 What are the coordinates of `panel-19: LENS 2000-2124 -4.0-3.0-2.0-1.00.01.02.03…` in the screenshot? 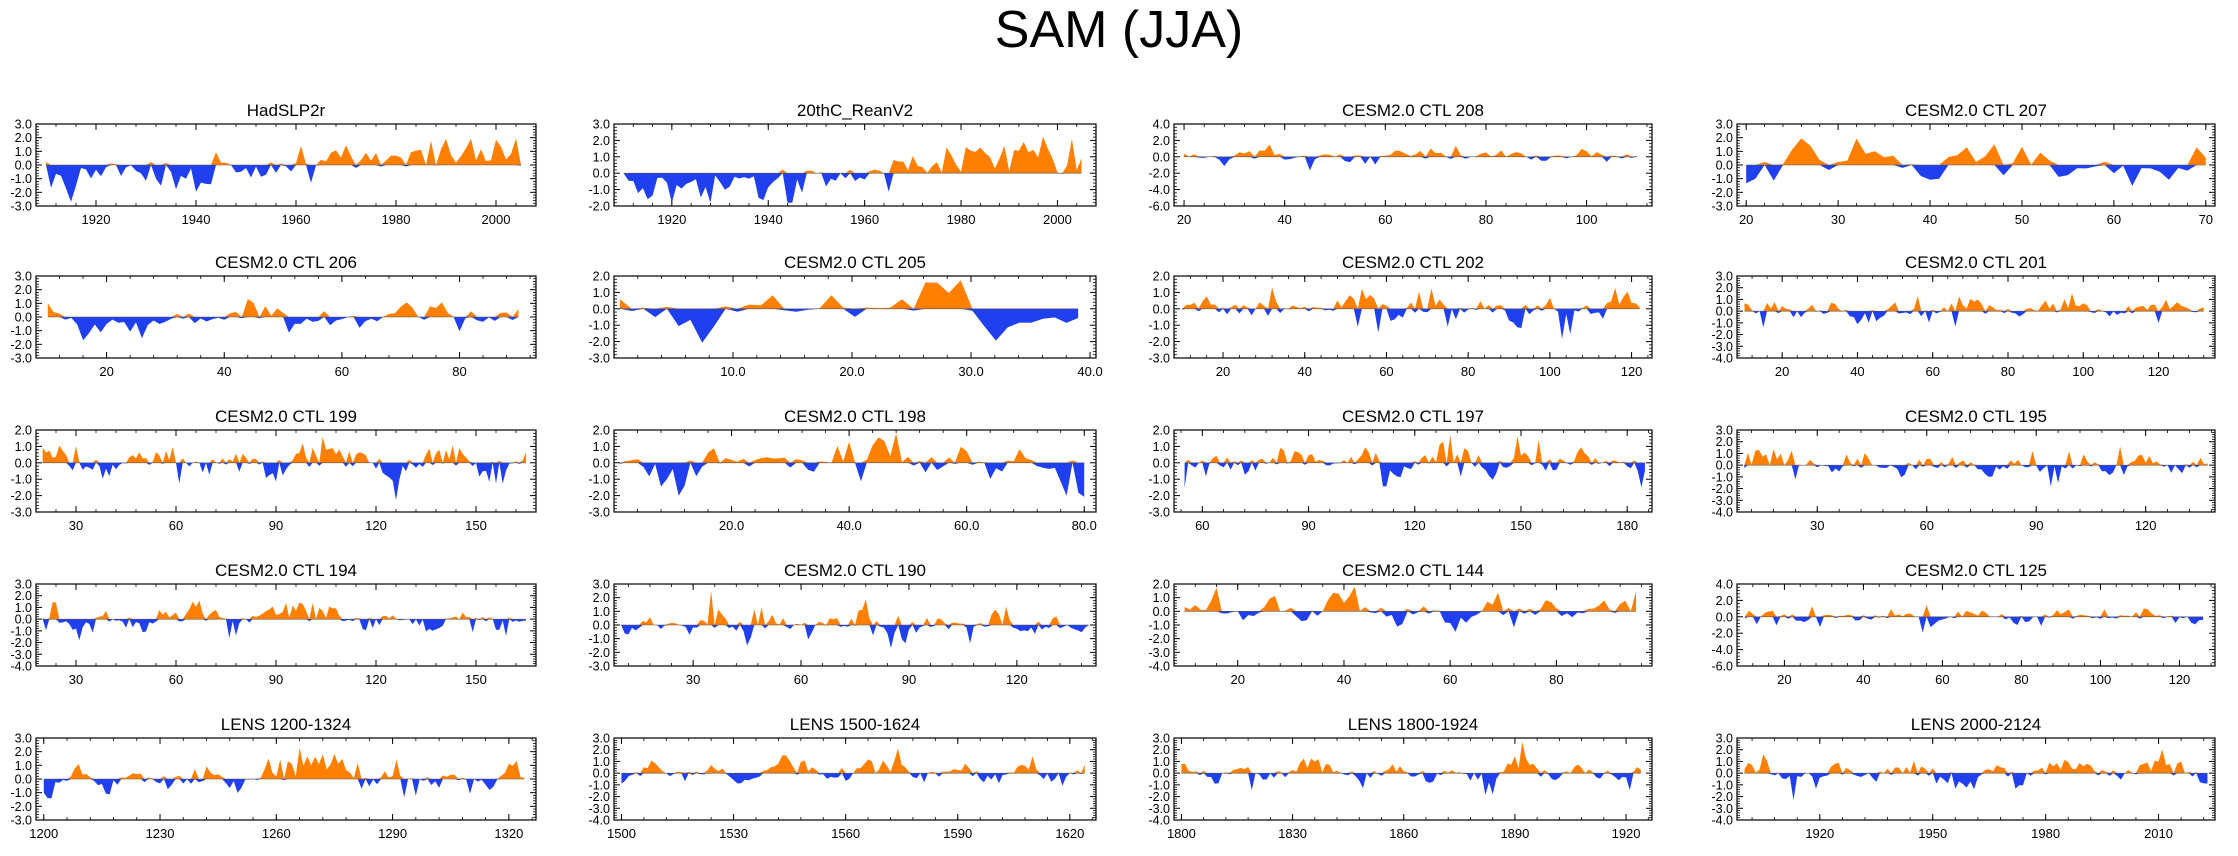 It's located at (1963, 778).